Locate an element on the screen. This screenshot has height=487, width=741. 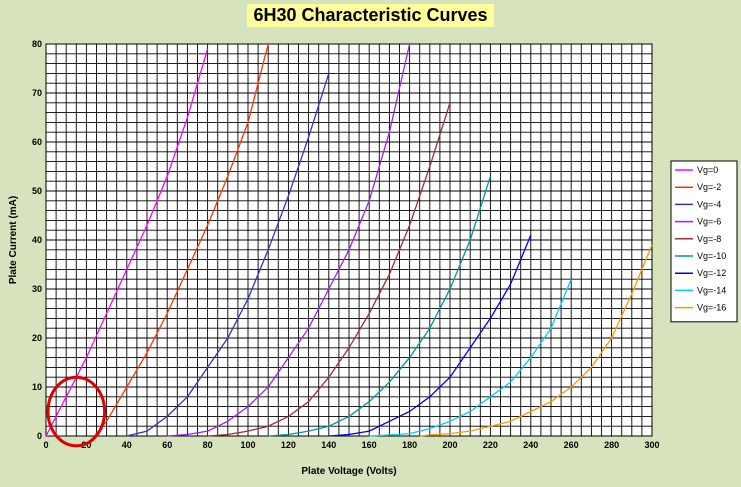
legend-entry: Vg=-16 is located at coordinates (711, 308).